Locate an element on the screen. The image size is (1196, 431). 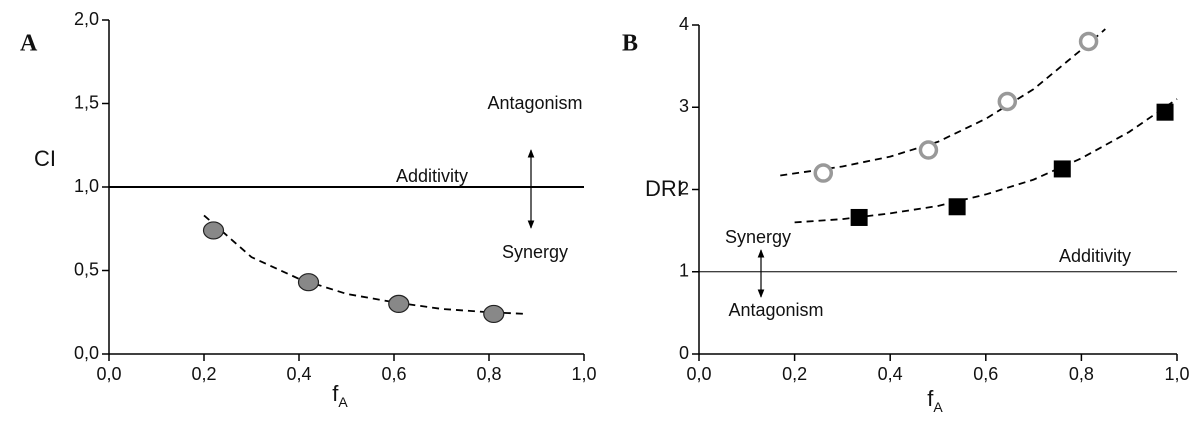
panel-label: A is located at coordinates (29, 44).